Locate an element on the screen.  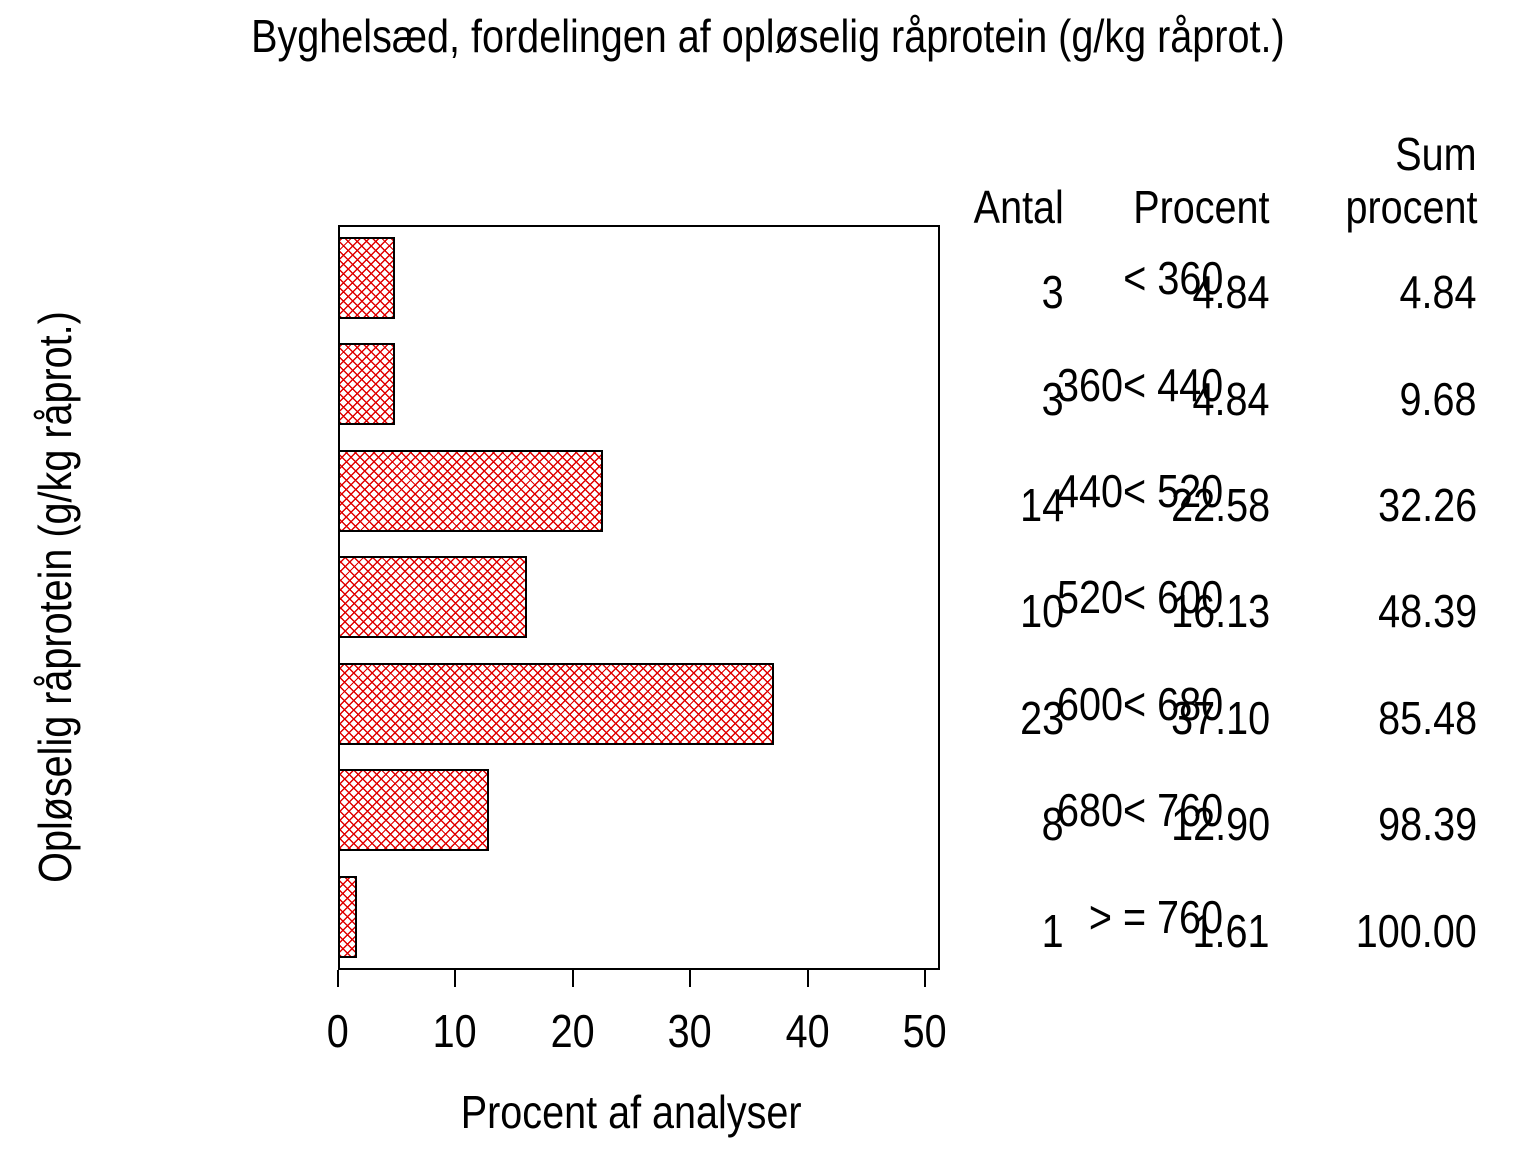
procent-value: 22.58 is located at coordinates (1220, 505).